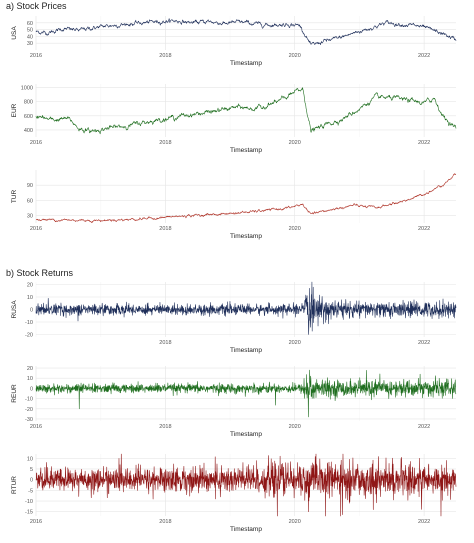 Image resolution: width=474 pixels, height=543 pixels. What do you see at coordinates (28, 131) in the screenshot?
I see `y-tick-label: 400` at bounding box center [28, 131].